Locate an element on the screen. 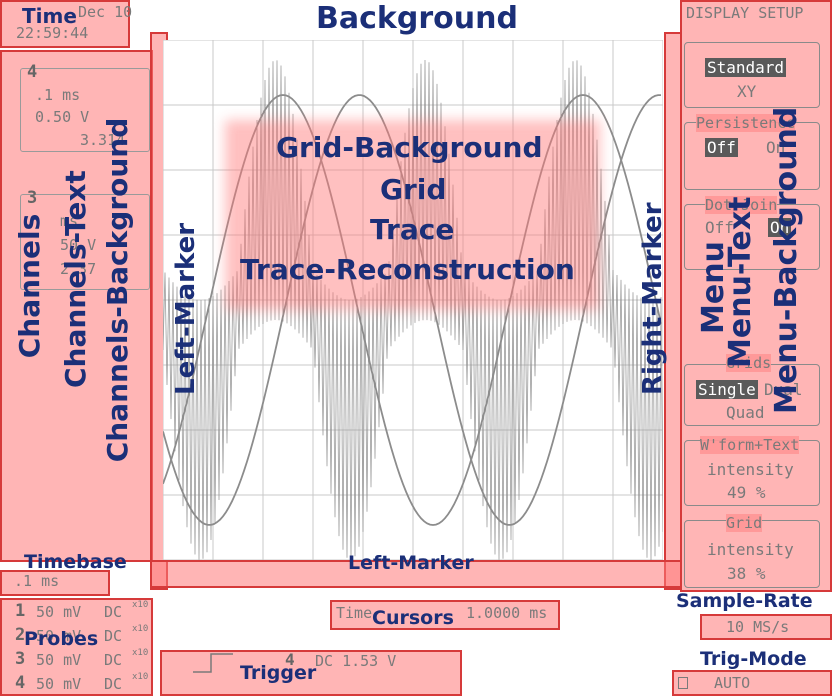  annotation-time: Time is located at coordinates (49, 16).